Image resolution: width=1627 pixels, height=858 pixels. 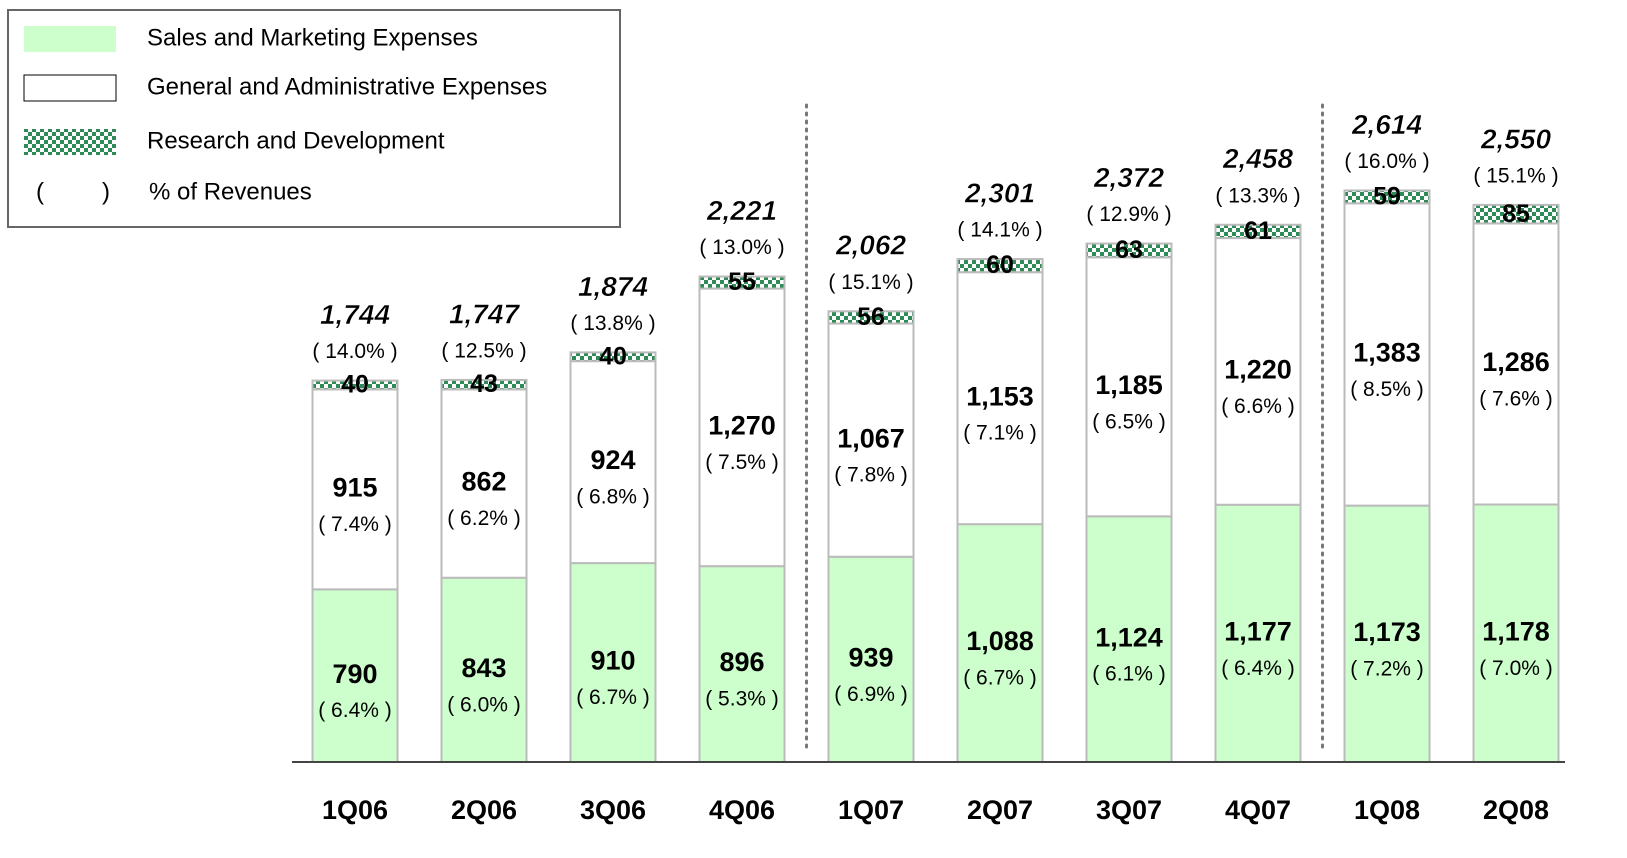 What do you see at coordinates (1128, 177) in the screenshot?
I see `total-label: 2,372` at bounding box center [1128, 177].